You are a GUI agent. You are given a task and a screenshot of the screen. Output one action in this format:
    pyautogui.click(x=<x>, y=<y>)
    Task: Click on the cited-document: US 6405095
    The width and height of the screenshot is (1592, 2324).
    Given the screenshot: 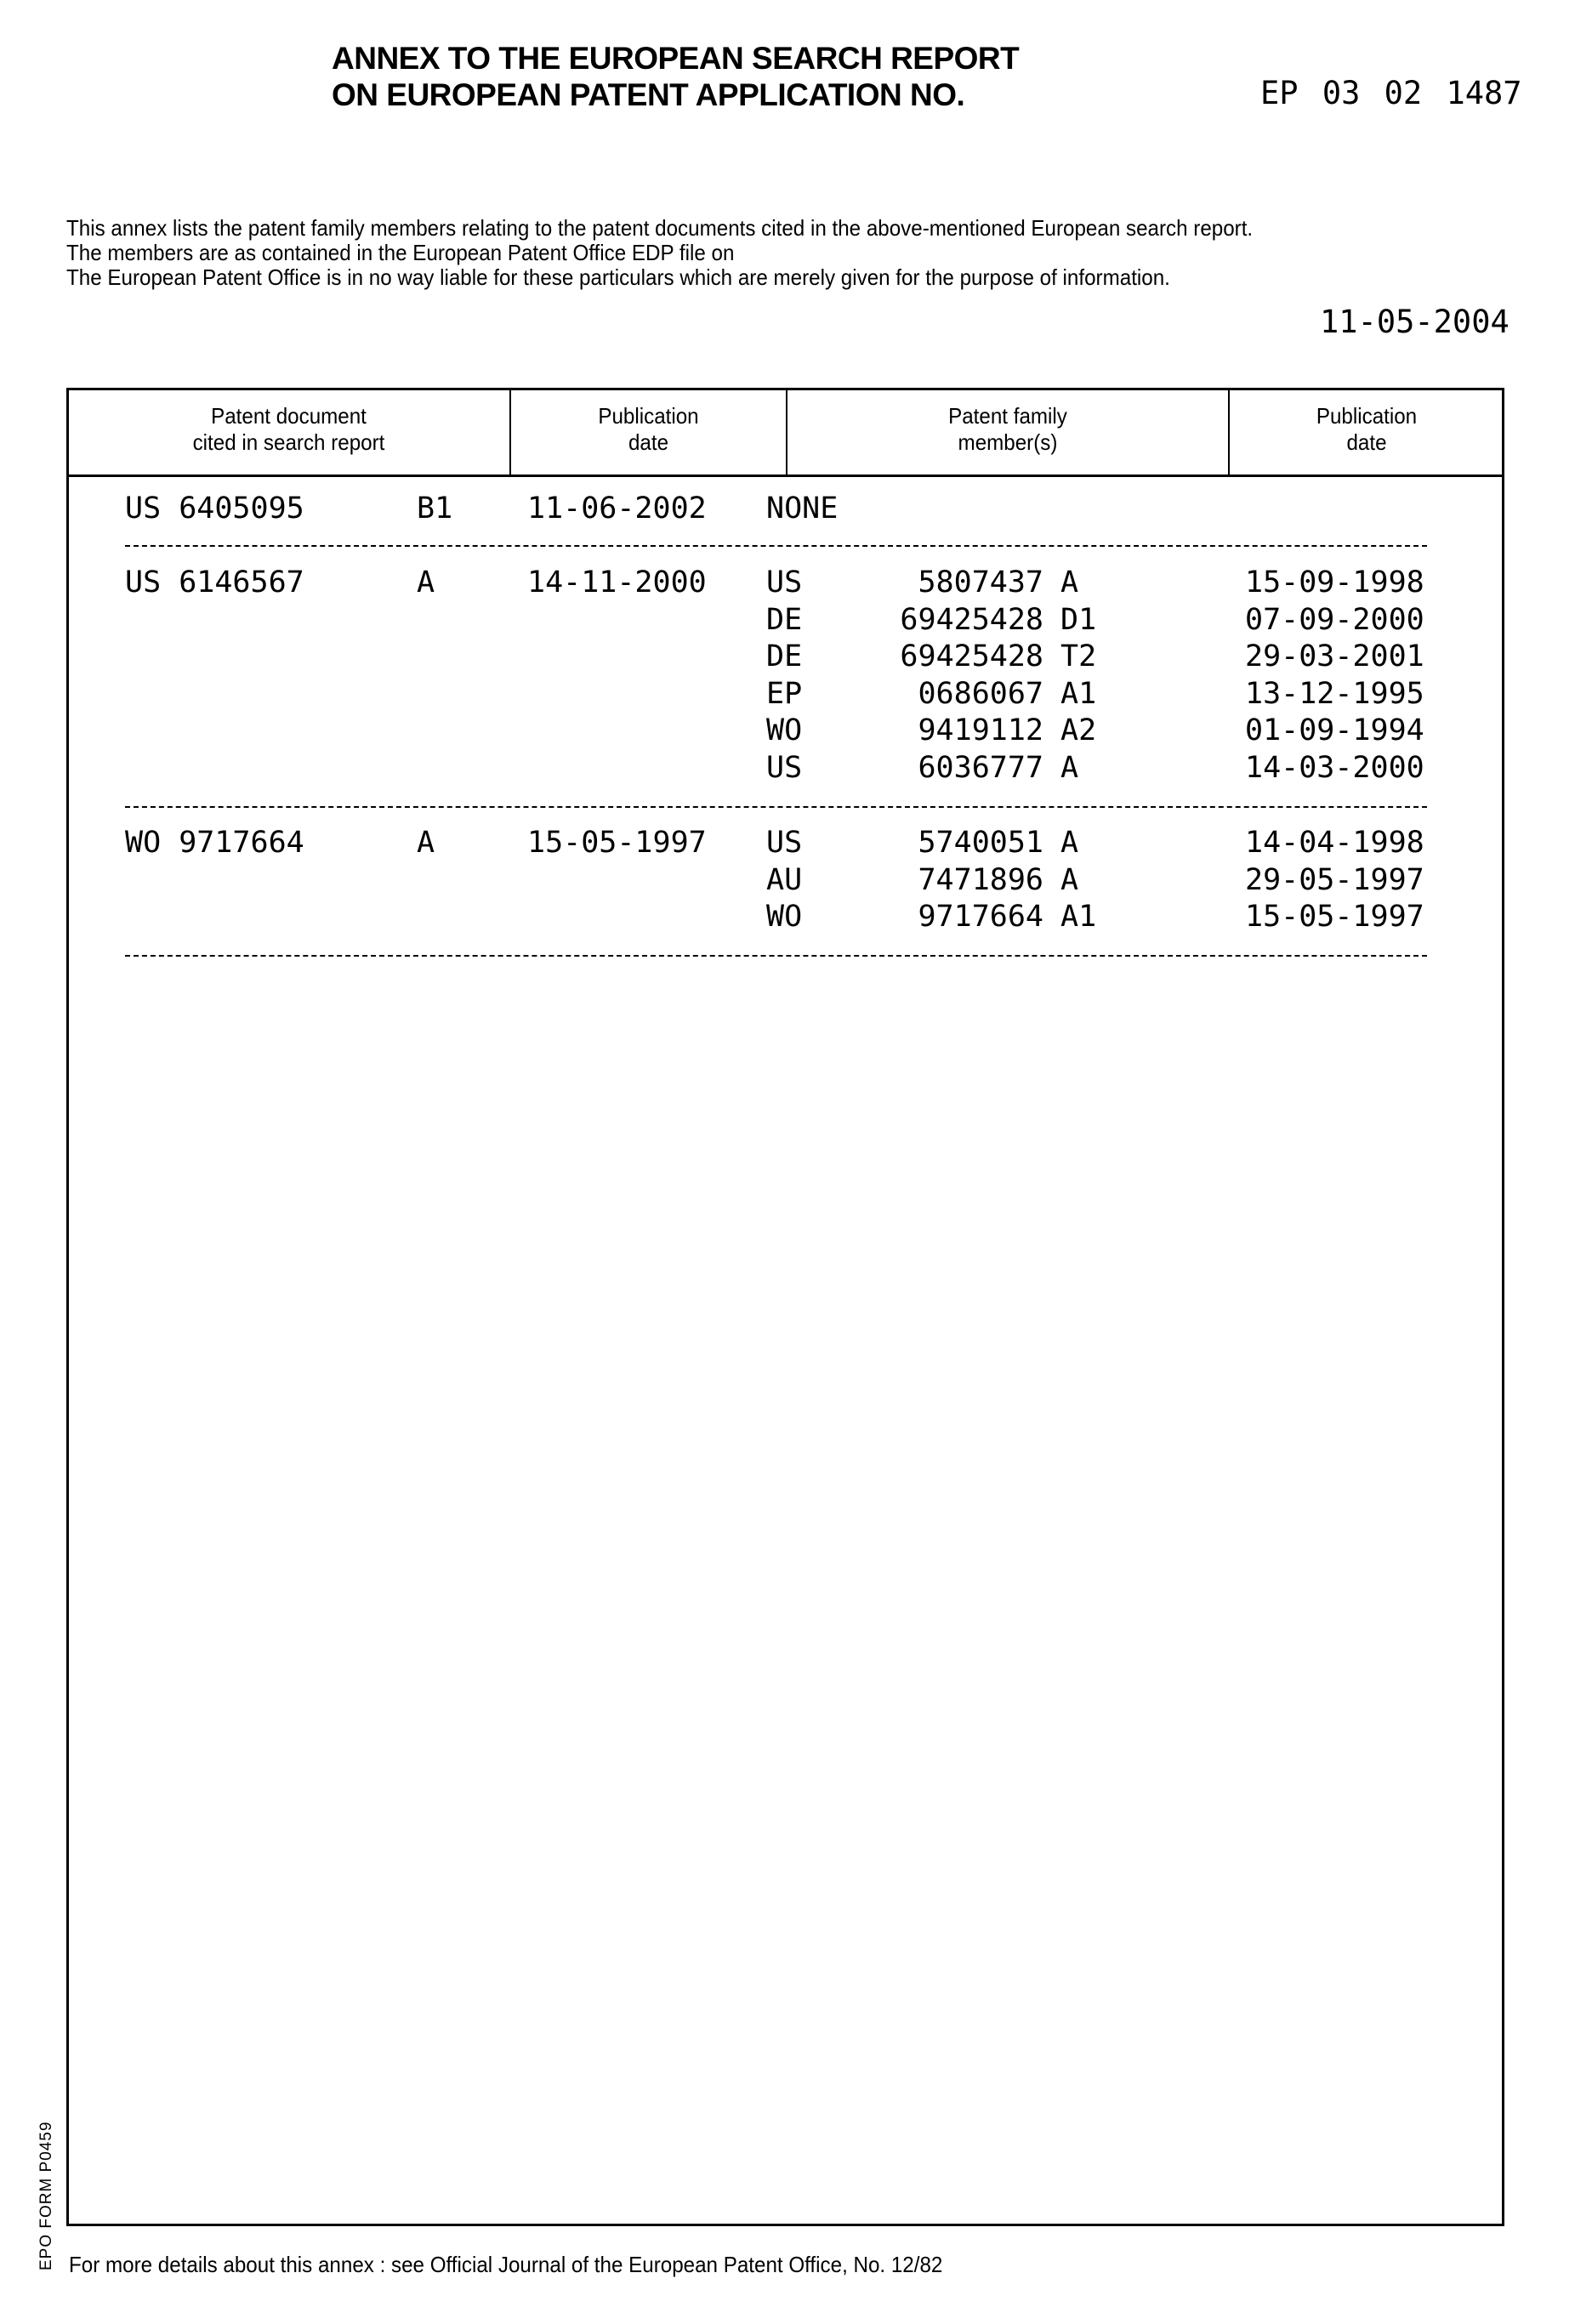 What is the action you would take?
    pyautogui.click(x=214, y=509)
    